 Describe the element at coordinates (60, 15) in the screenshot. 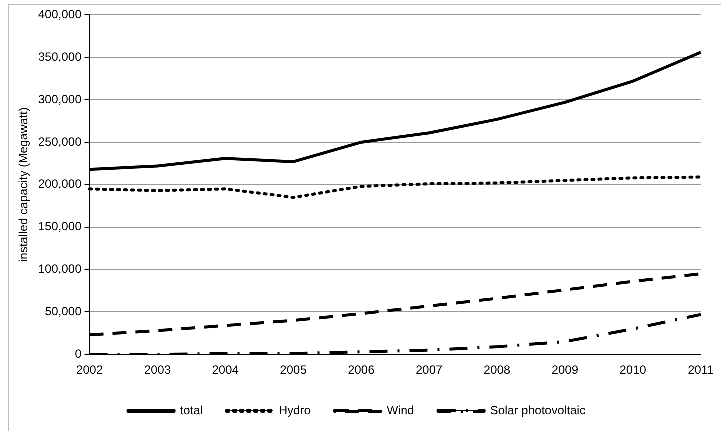

I see `y-tick-label: 400,000` at that location.